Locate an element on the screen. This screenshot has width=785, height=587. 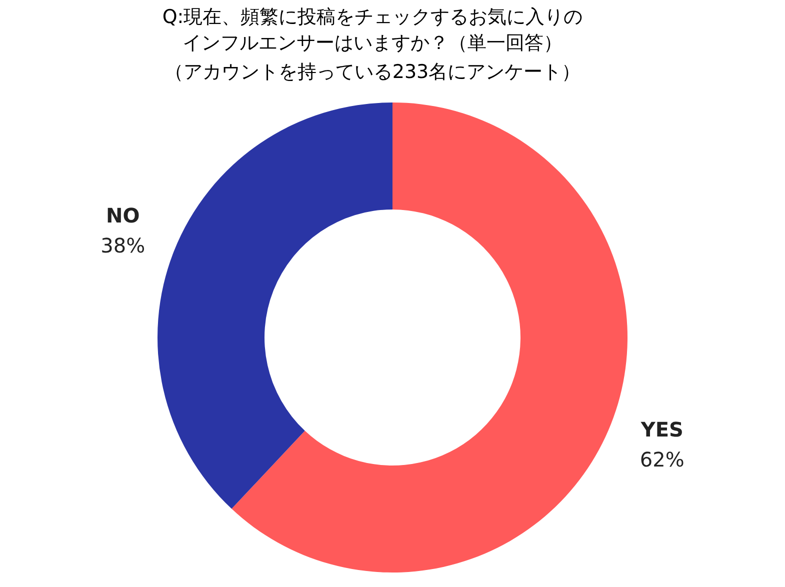
chart-subtitle: （アカウントを持っている233名にアンケート） is located at coordinates (372, 72).